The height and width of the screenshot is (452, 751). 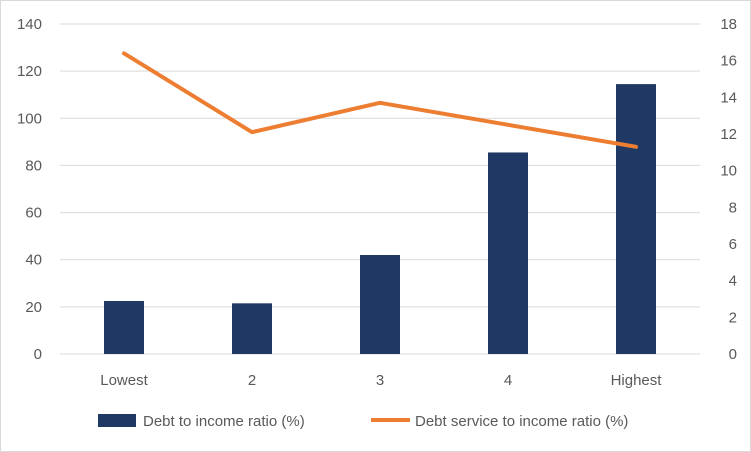 I want to click on right-tick-label: 0, so click(x=733, y=354).